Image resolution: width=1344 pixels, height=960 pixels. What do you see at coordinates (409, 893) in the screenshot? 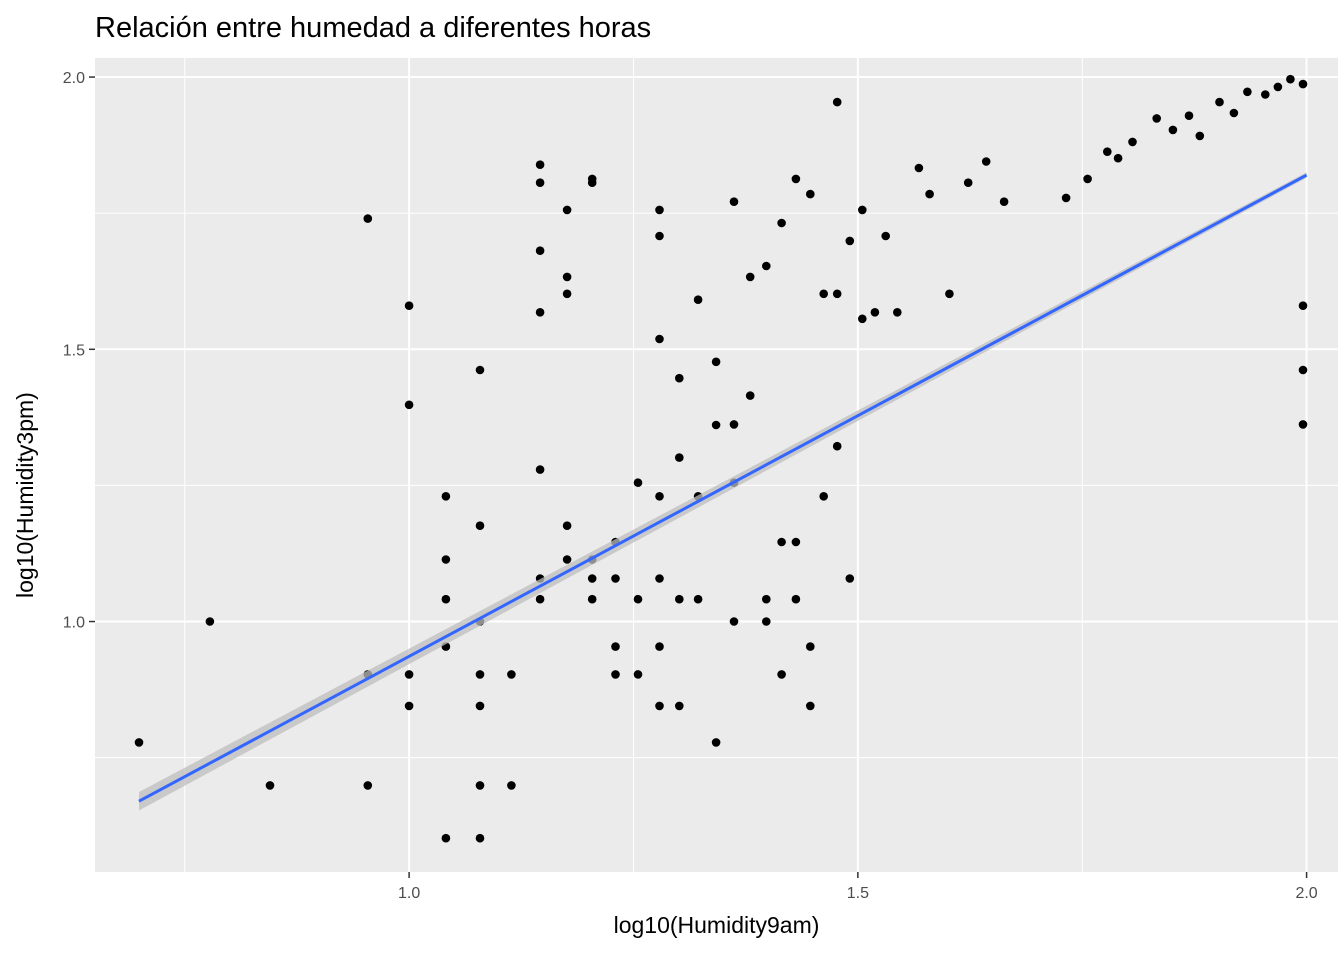
I see `x-tick-label: 1.0` at bounding box center [409, 893].